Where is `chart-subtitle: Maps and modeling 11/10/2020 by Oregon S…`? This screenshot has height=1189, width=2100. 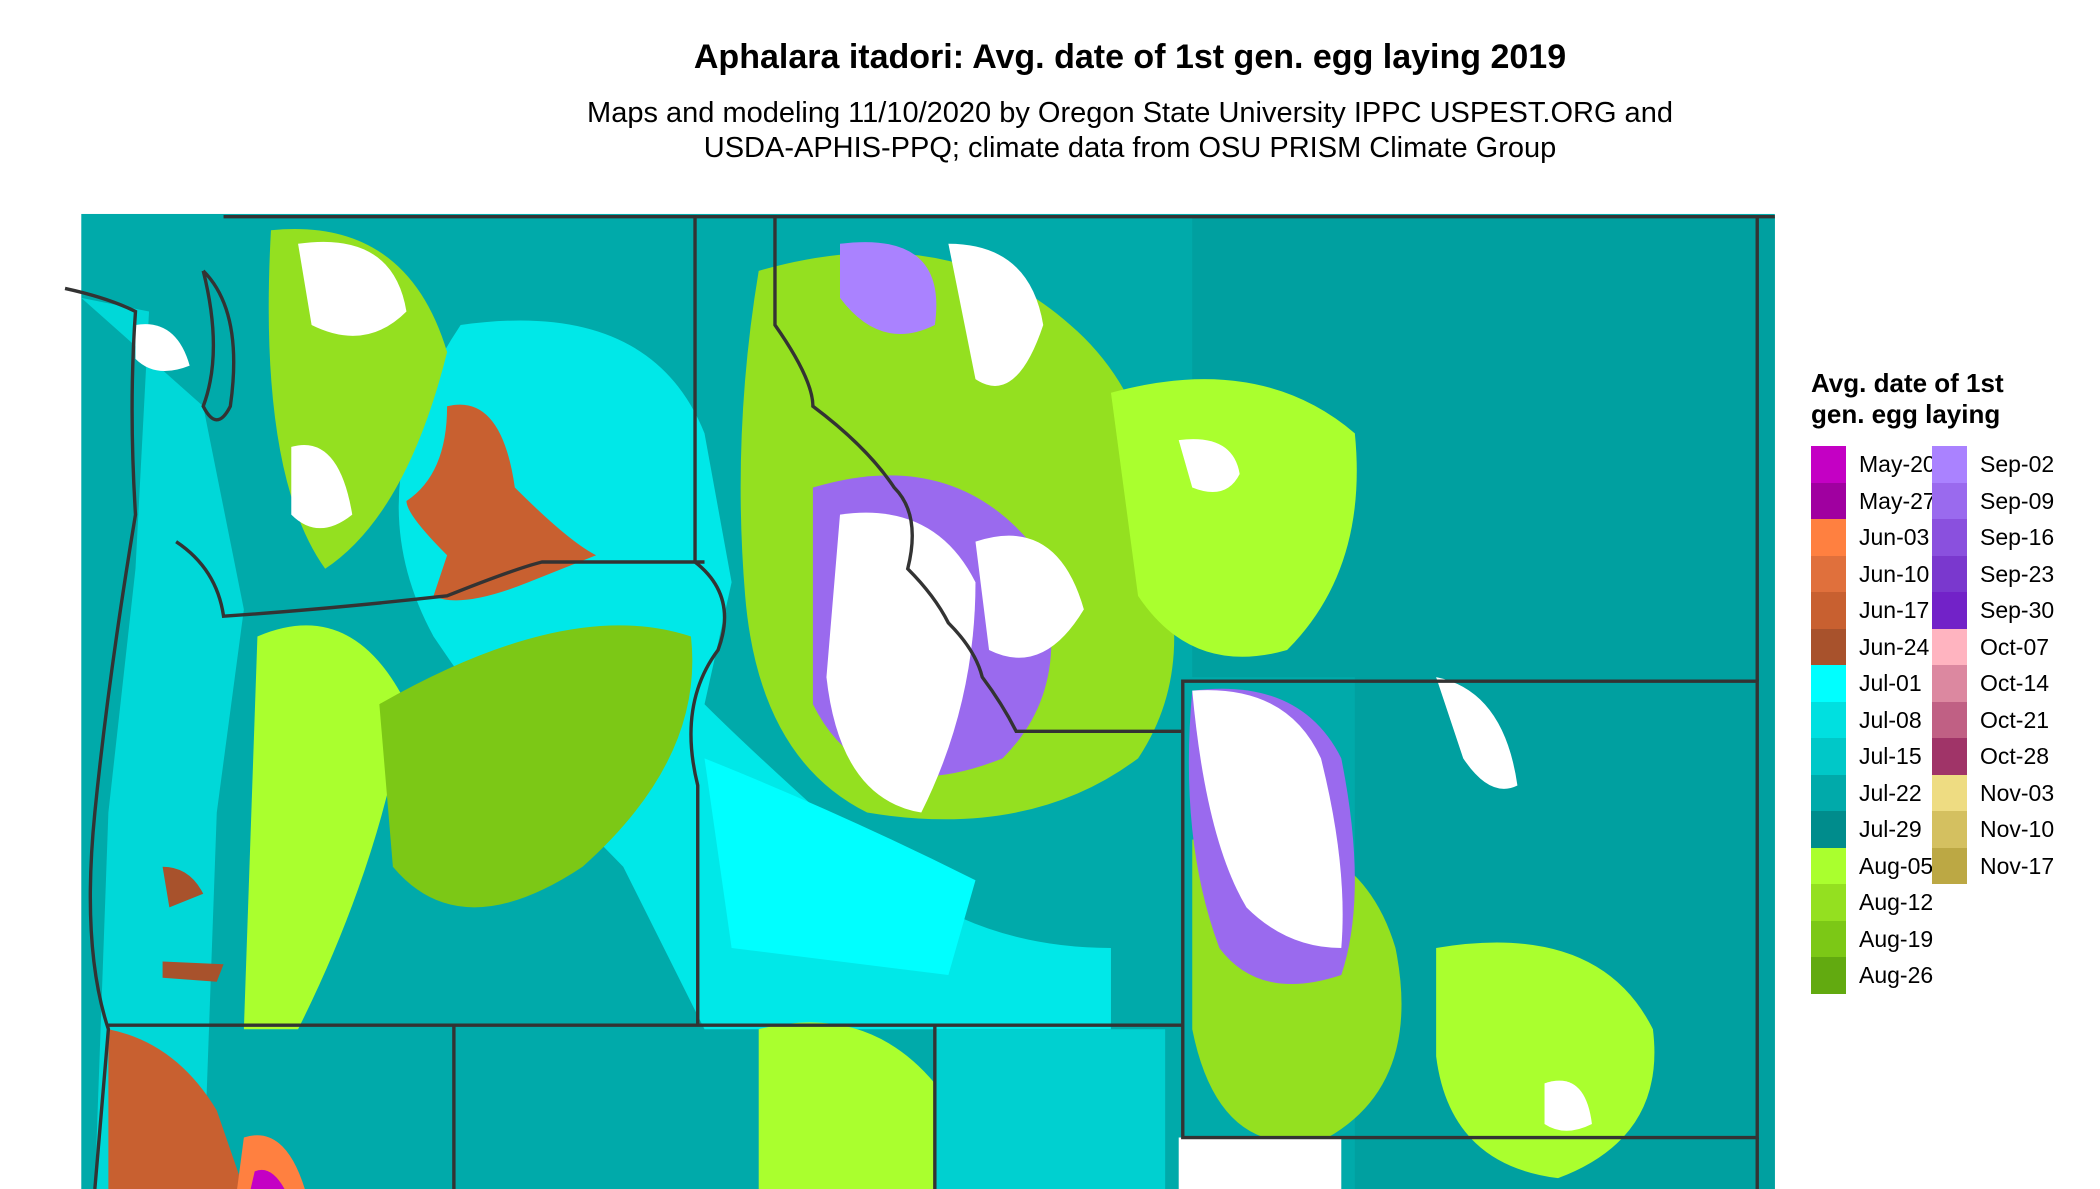
chart-subtitle: Maps and modeling 11/10/2020 by Oregon S… is located at coordinates (1050, 131).